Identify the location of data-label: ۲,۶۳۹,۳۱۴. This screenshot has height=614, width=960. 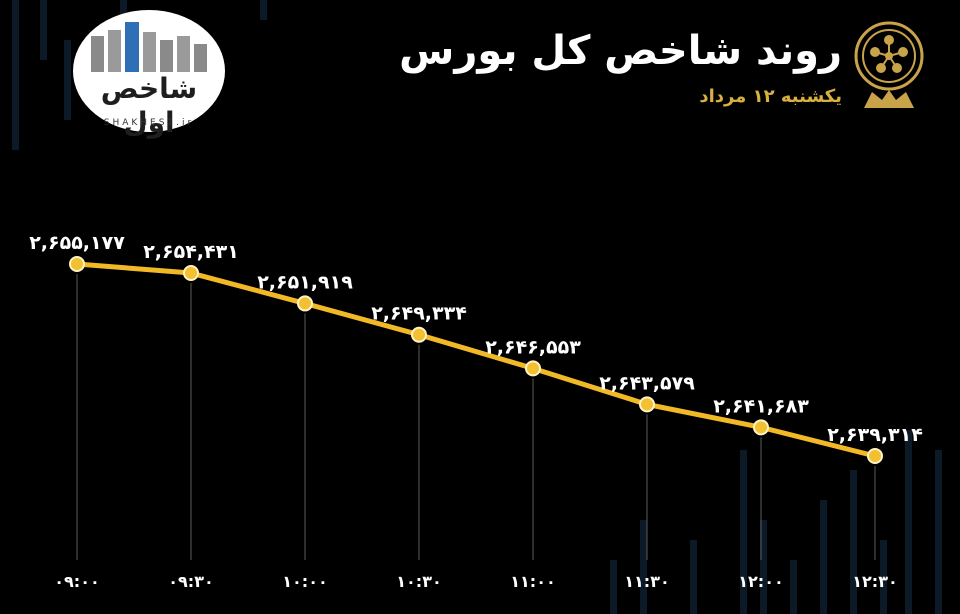
(875, 435).